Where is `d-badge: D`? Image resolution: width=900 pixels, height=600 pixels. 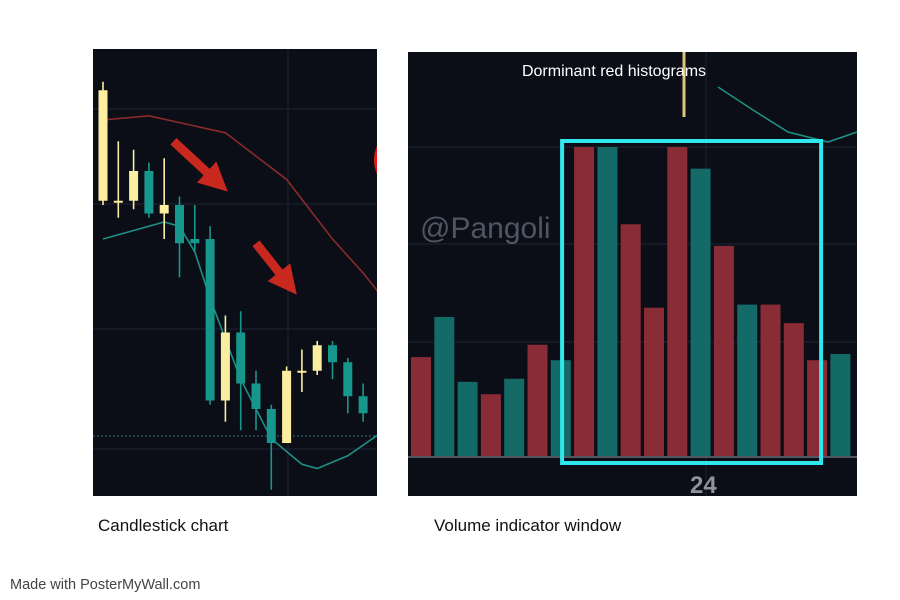 d-badge: D is located at coordinates (375, 160).